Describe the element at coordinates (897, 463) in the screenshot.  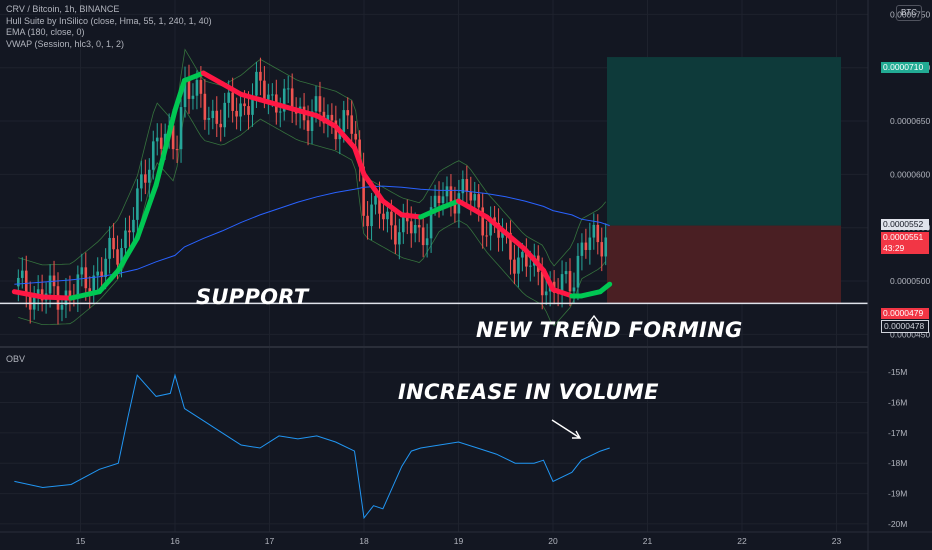
I see `obv-tick: -18M` at that location.